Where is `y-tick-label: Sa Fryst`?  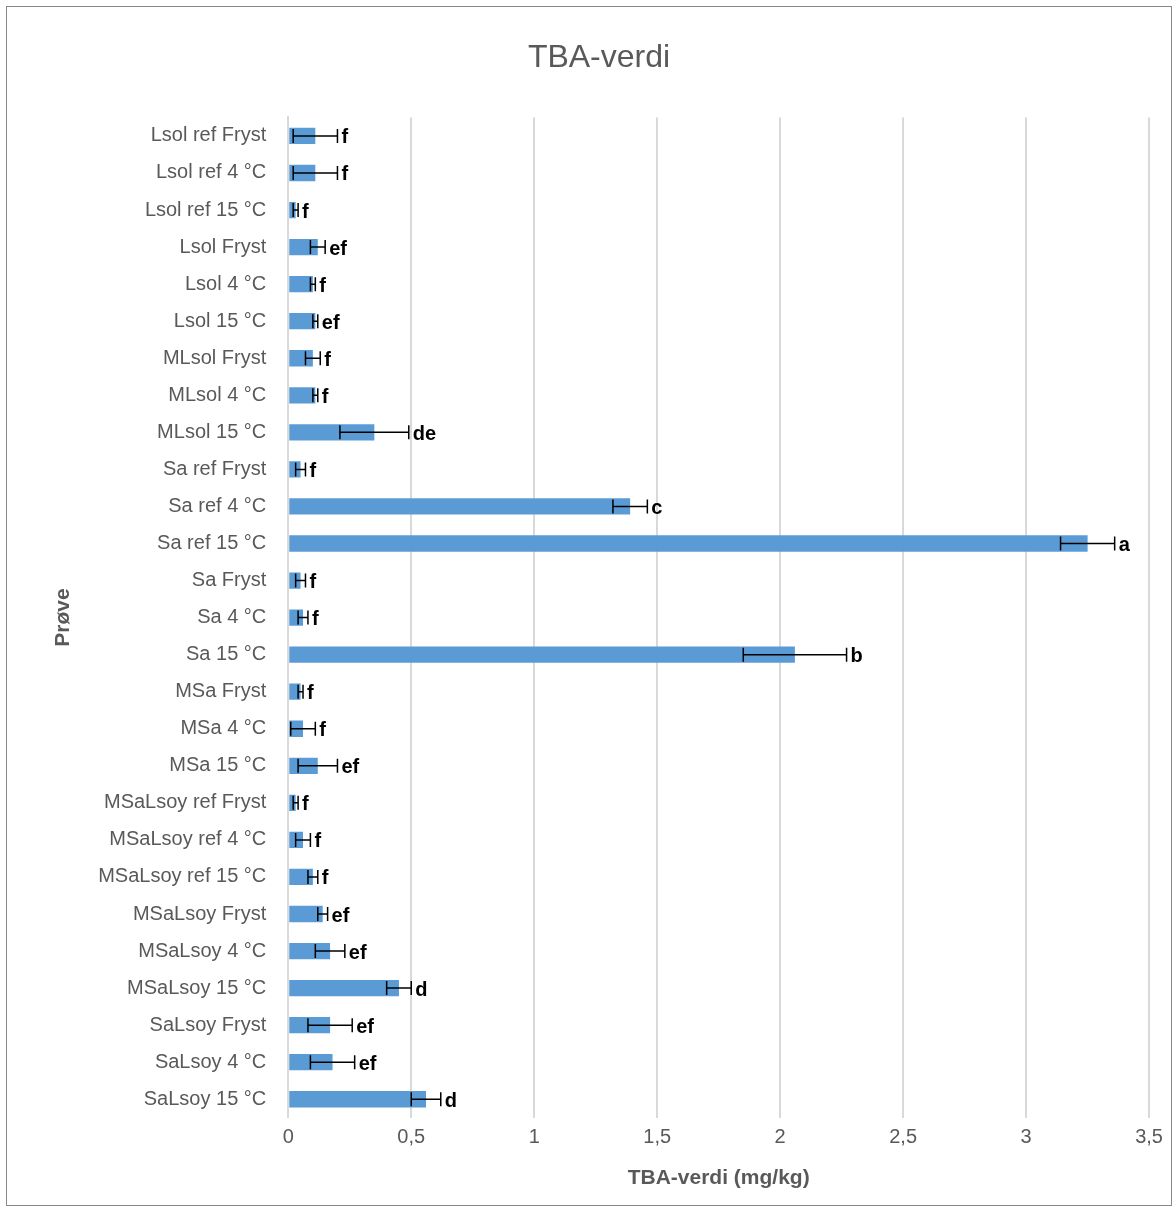
y-tick-label: Sa Fryst is located at coordinates (229, 579).